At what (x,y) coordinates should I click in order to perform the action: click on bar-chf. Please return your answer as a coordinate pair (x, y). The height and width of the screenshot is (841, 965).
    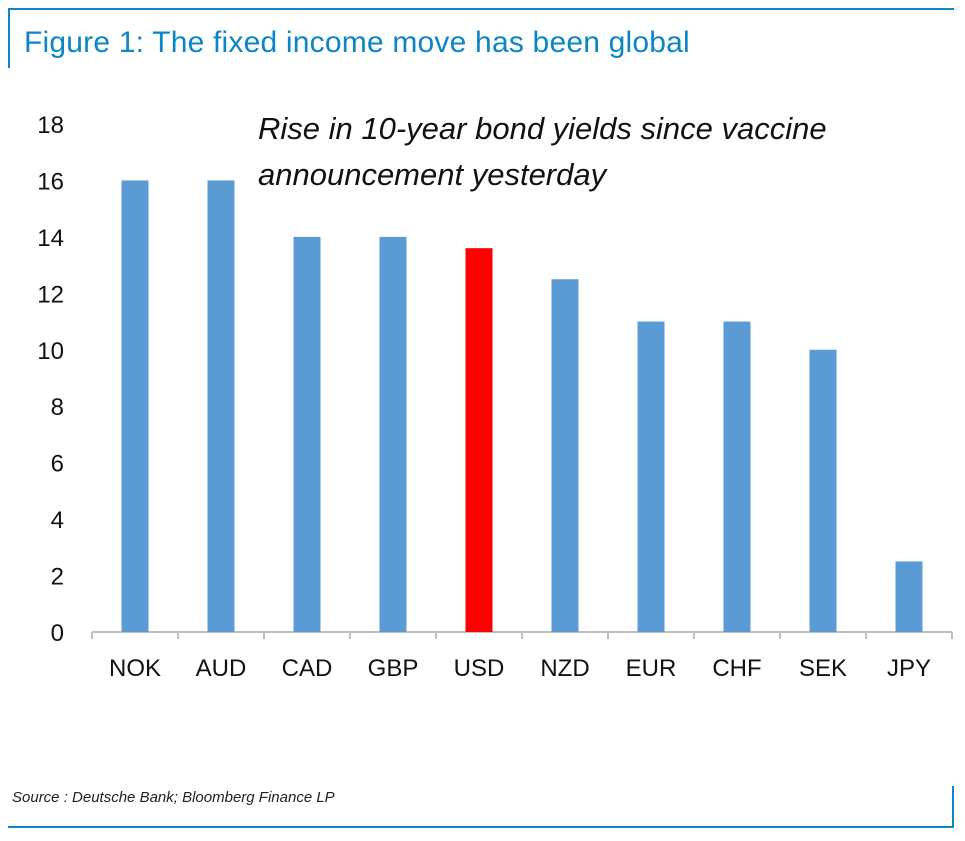
    Looking at the image, I should click on (737, 476).